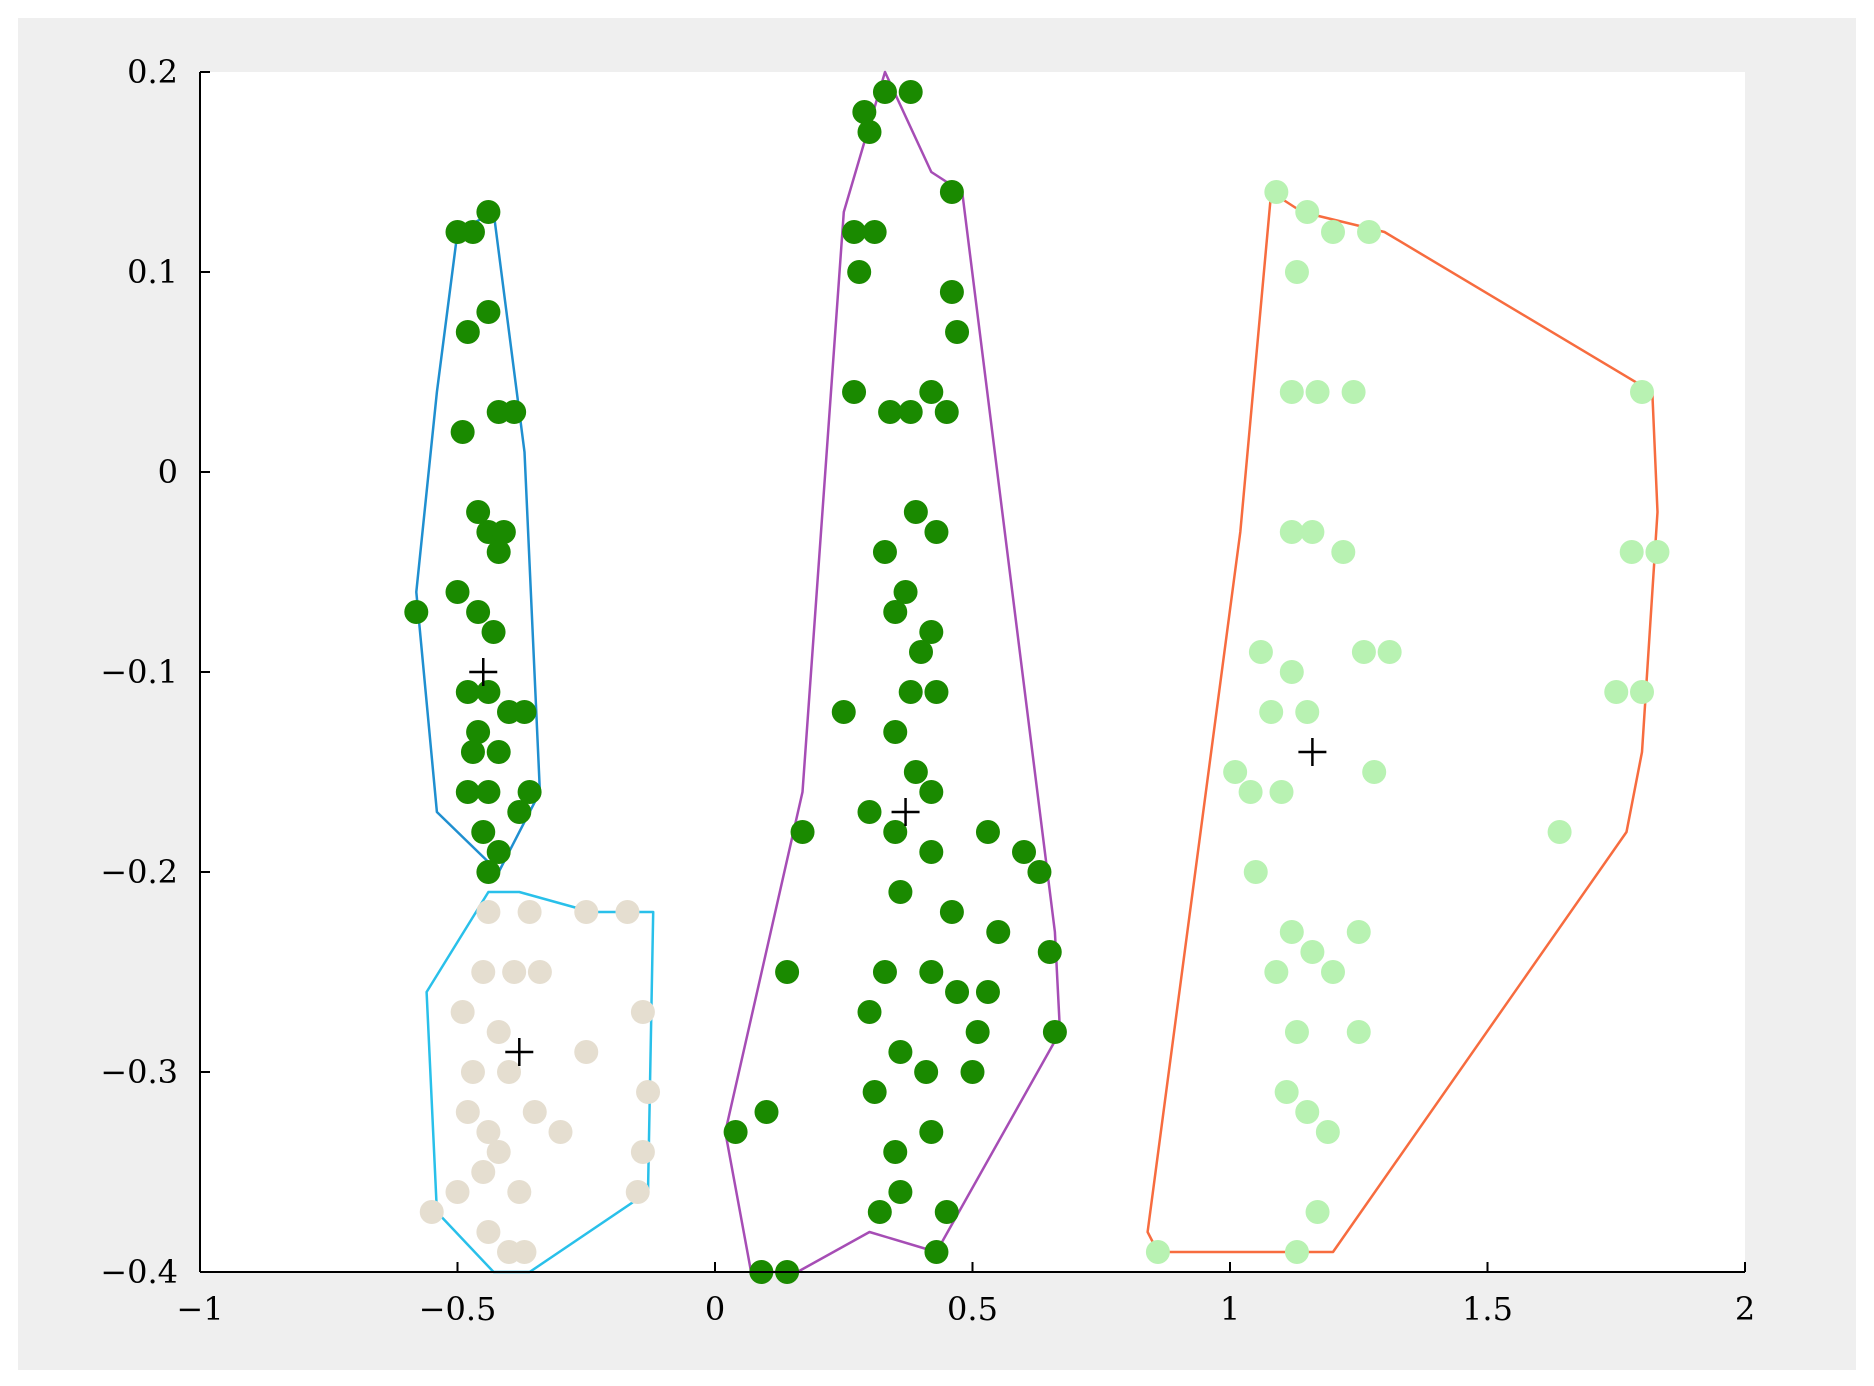  I want to click on y-tick-label: −0.1, so click(139, 672).